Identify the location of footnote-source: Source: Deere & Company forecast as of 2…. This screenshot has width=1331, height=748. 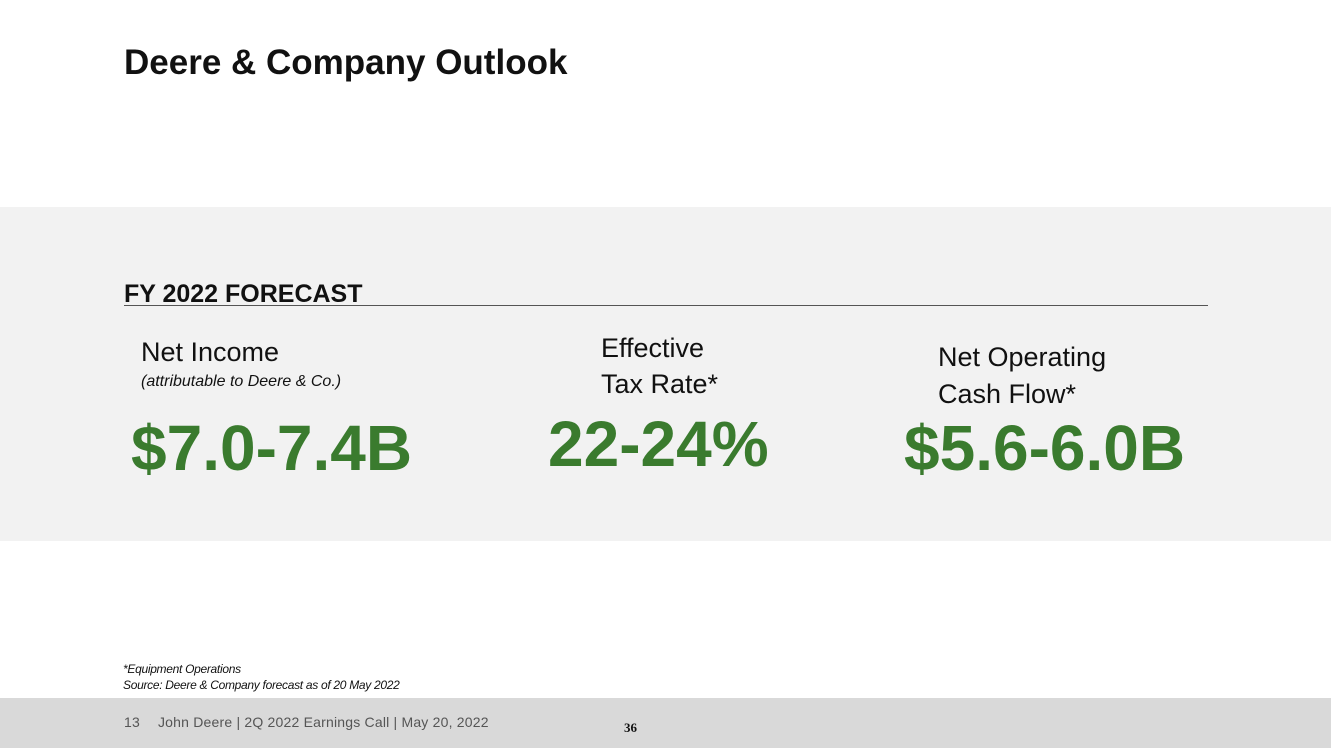
(261, 685).